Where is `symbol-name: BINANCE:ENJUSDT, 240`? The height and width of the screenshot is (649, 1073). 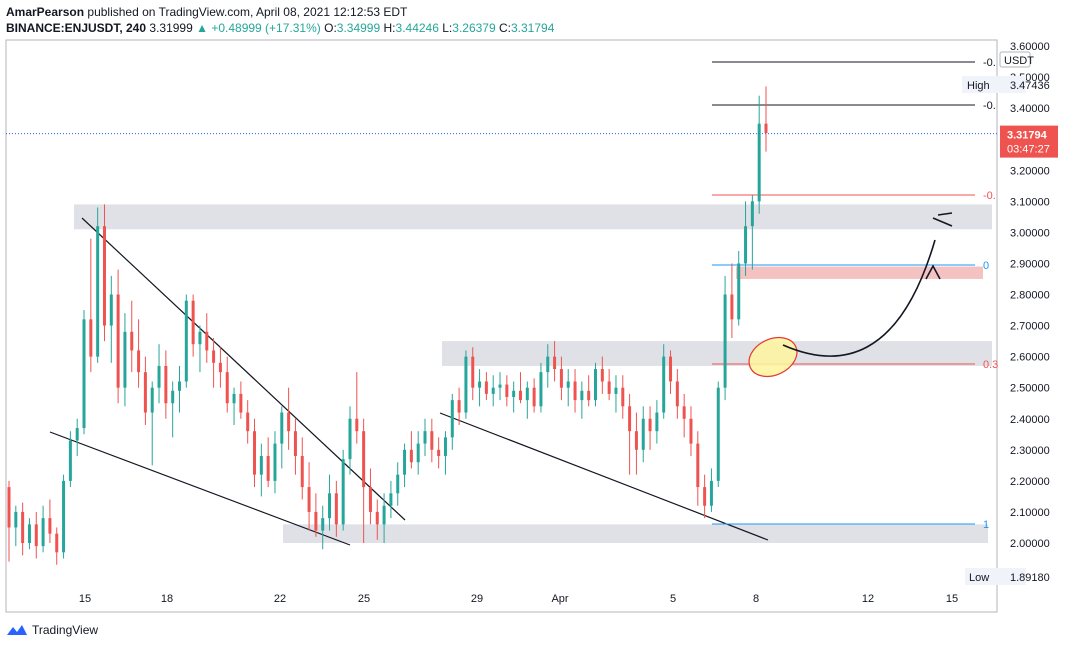
symbol-name: BINANCE:ENJUSDT, 240 is located at coordinates (76, 28).